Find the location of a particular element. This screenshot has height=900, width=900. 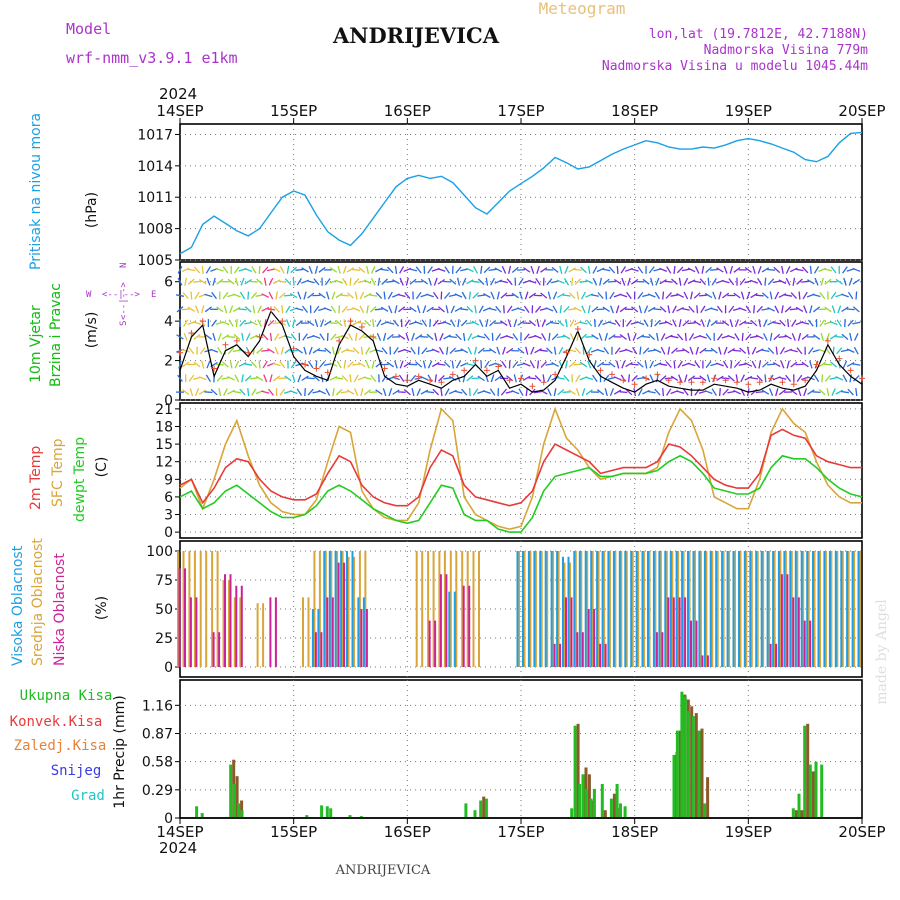

precip-tick-label: 0.58 is located at coordinates (157, 763).